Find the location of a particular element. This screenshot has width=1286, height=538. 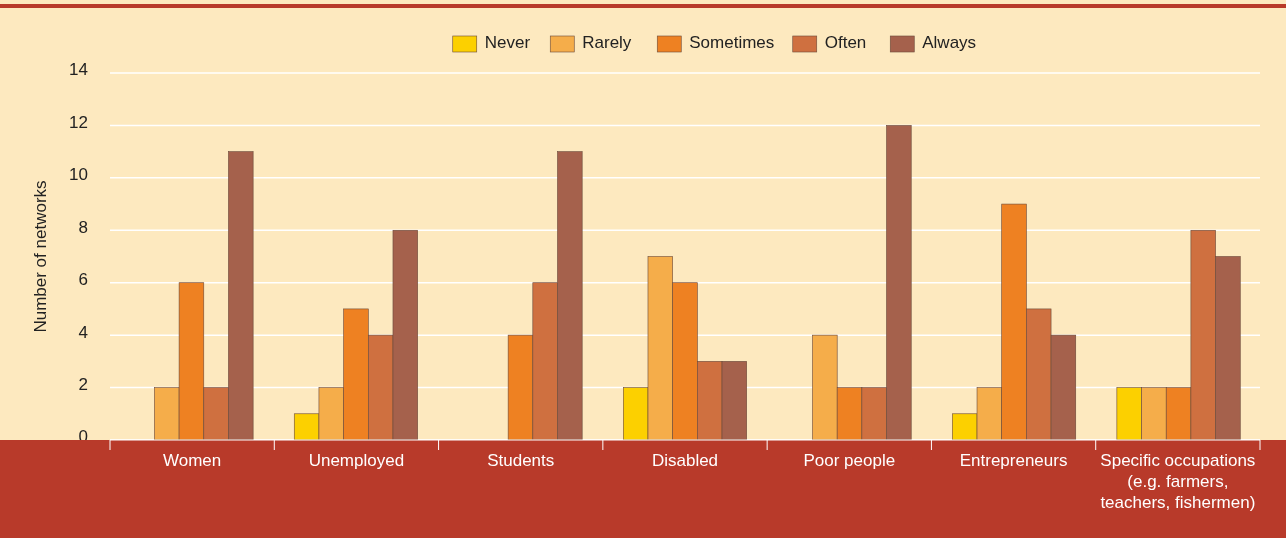

x-tick-label: Students is located at coordinates (521, 460).